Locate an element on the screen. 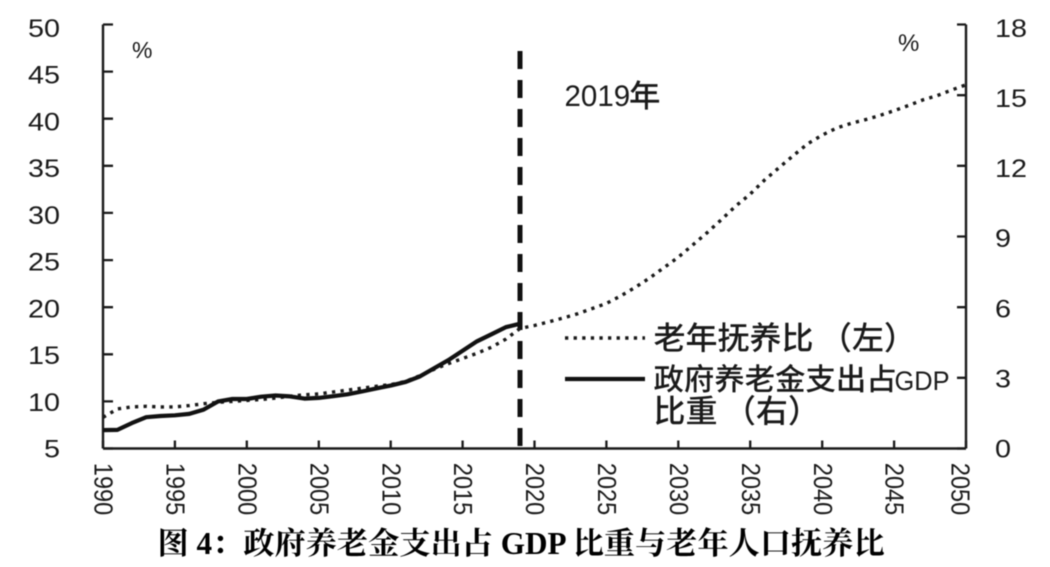 The height and width of the screenshot is (567, 1050). svg-text: 2030 is located at coordinates (679, 489).